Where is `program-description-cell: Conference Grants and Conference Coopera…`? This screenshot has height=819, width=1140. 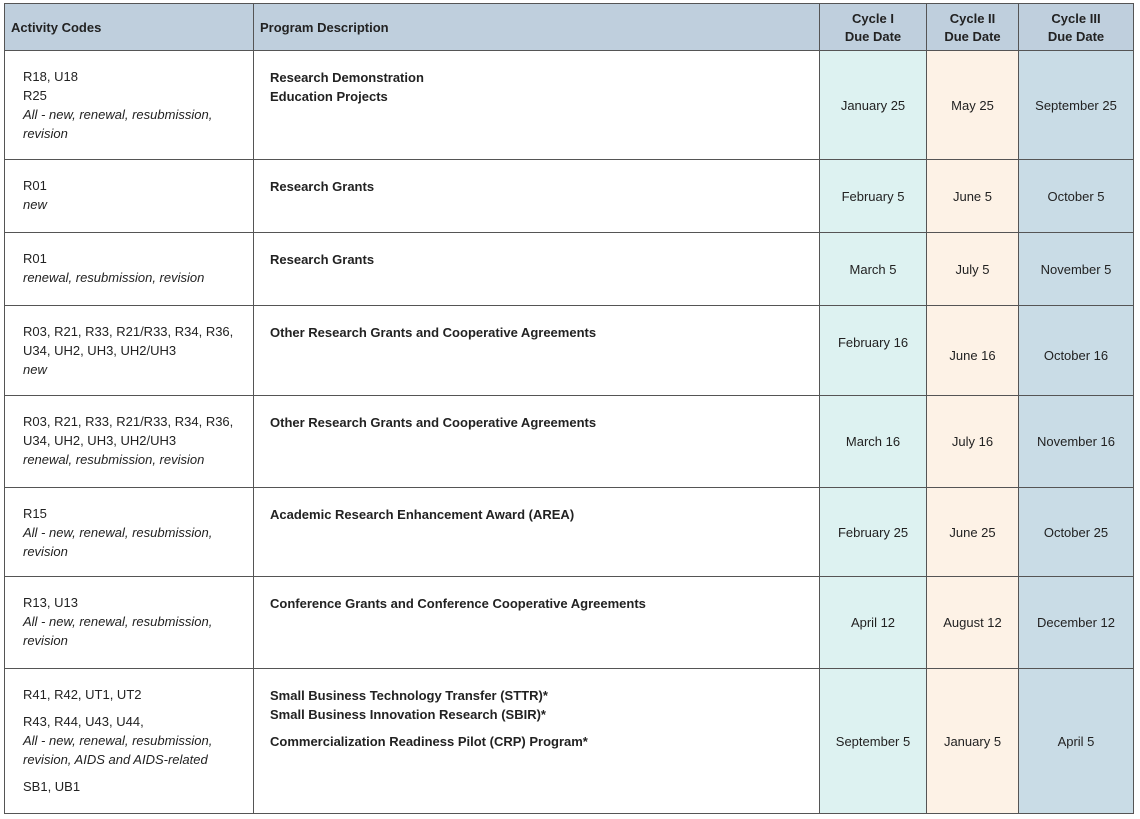
program-description-cell: Conference Grants and Conference Coopera… is located at coordinates (536, 622).